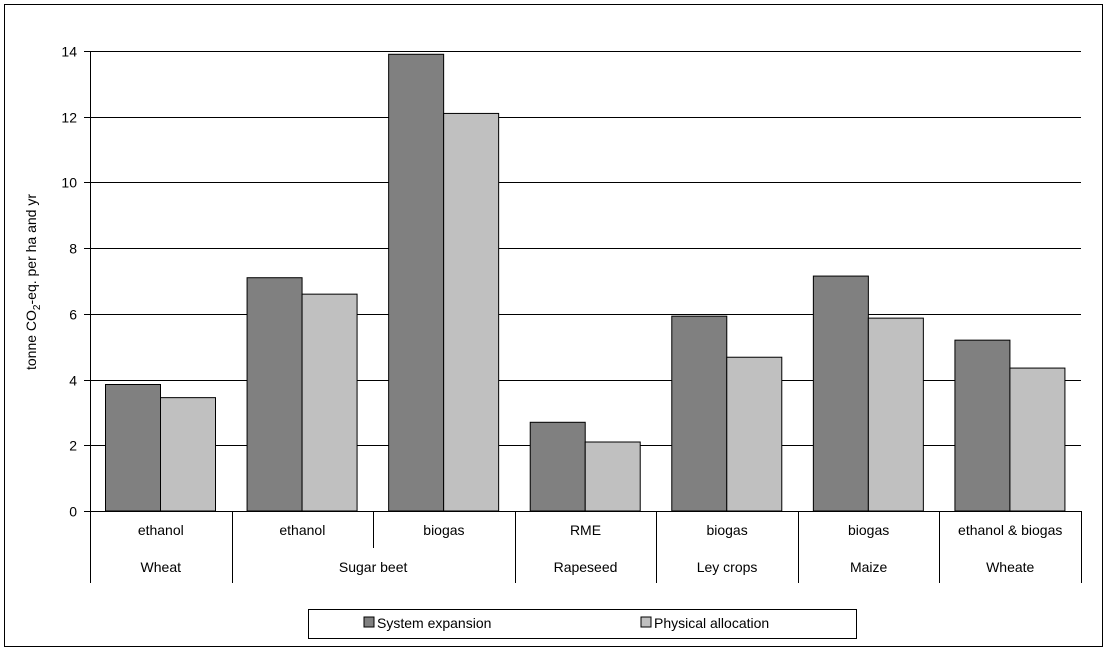 This screenshot has height=652, width=1107. Describe the element at coordinates (69, 52) in the screenshot. I see `y-tick-label: 14` at that location.